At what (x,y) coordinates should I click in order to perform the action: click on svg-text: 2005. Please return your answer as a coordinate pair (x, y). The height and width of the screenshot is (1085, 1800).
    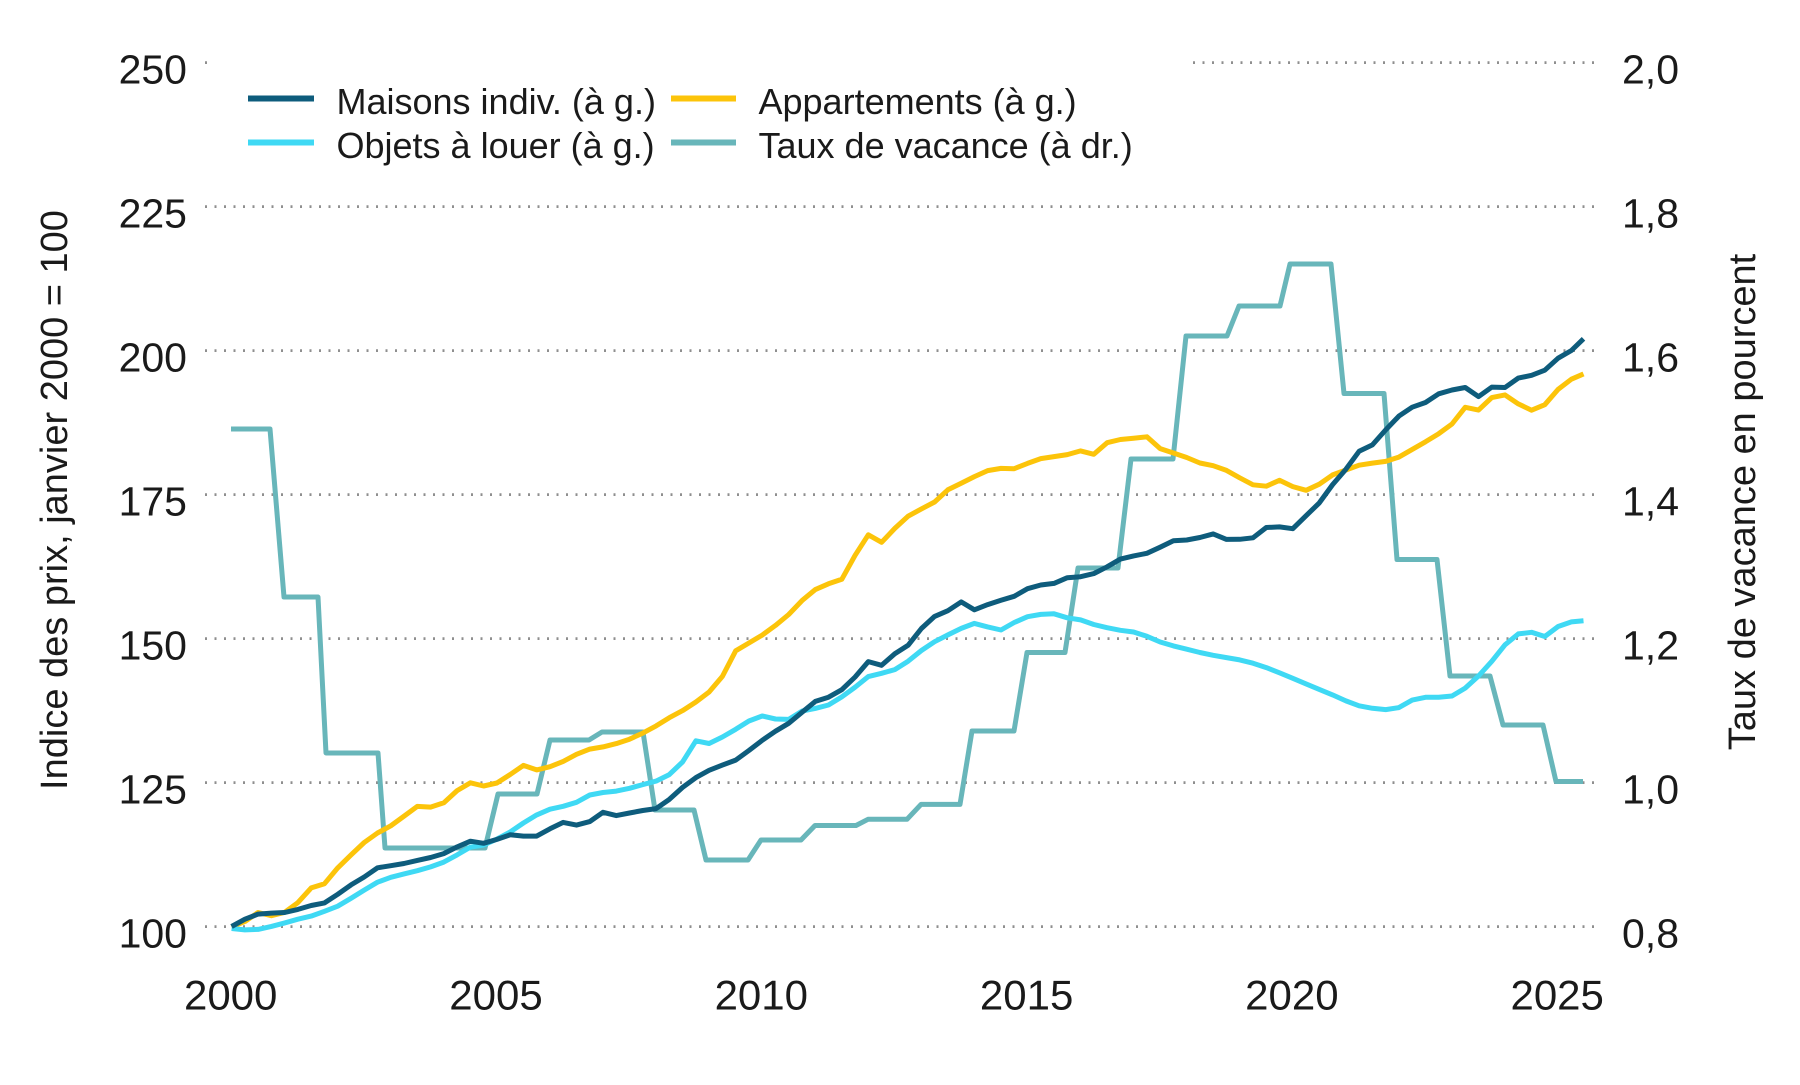
    Looking at the image, I should click on (495, 995).